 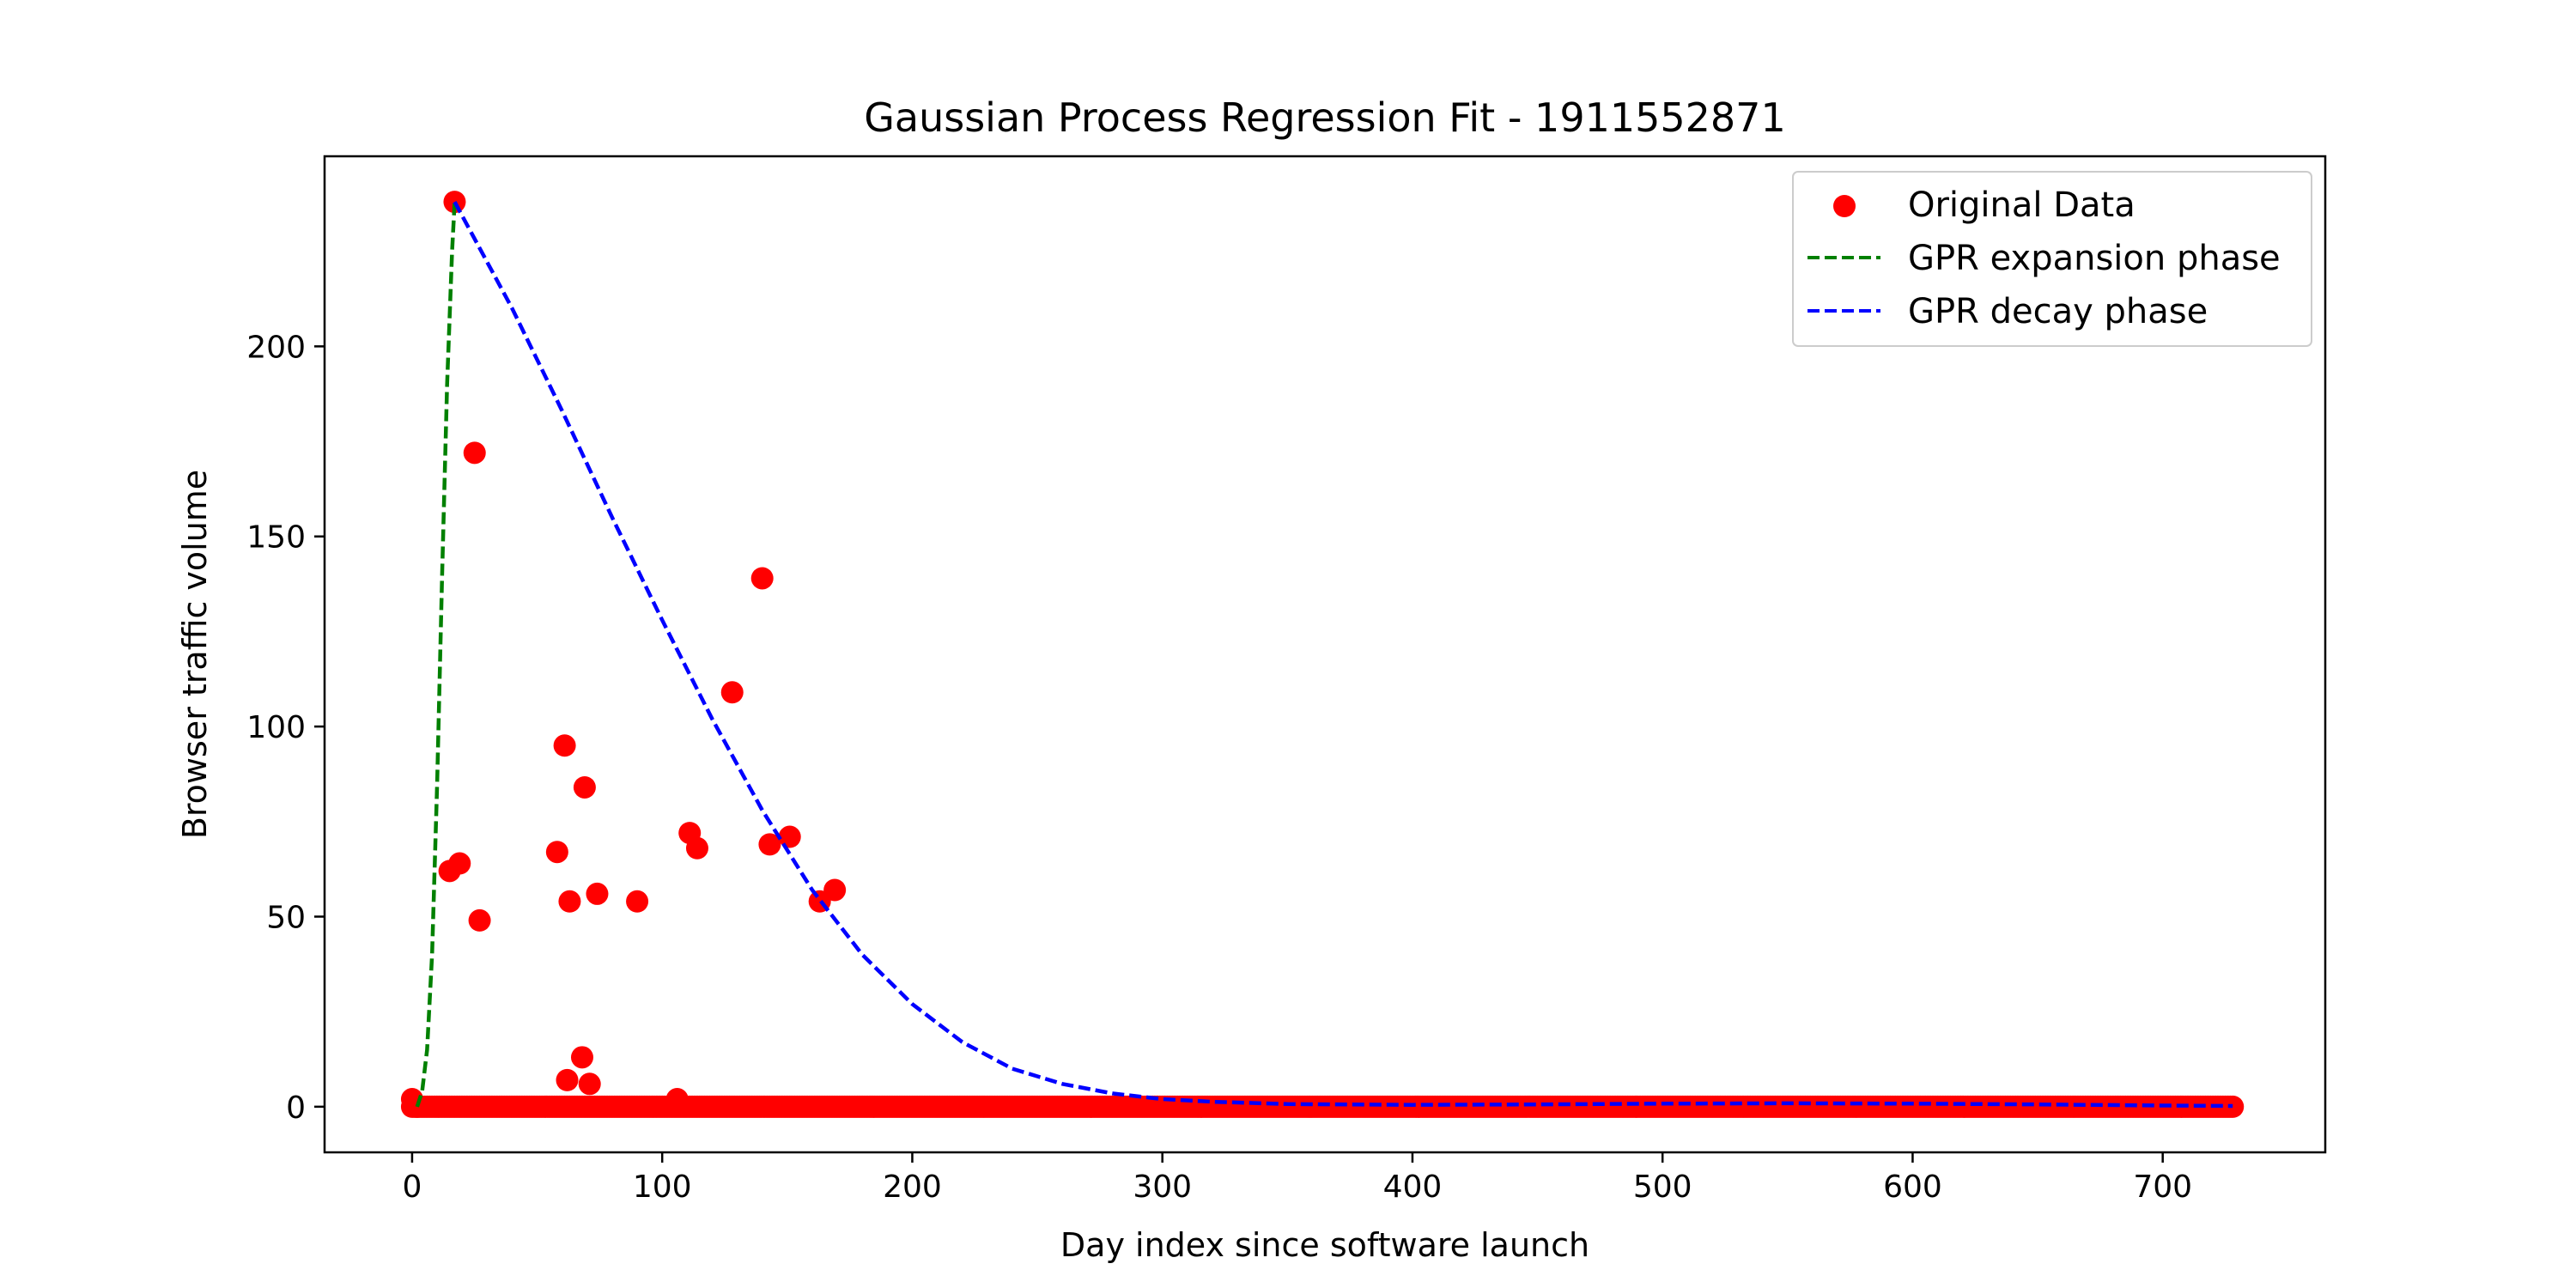 What do you see at coordinates (276, 538) in the screenshot?
I see `y-tick-label: 150` at bounding box center [276, 538].